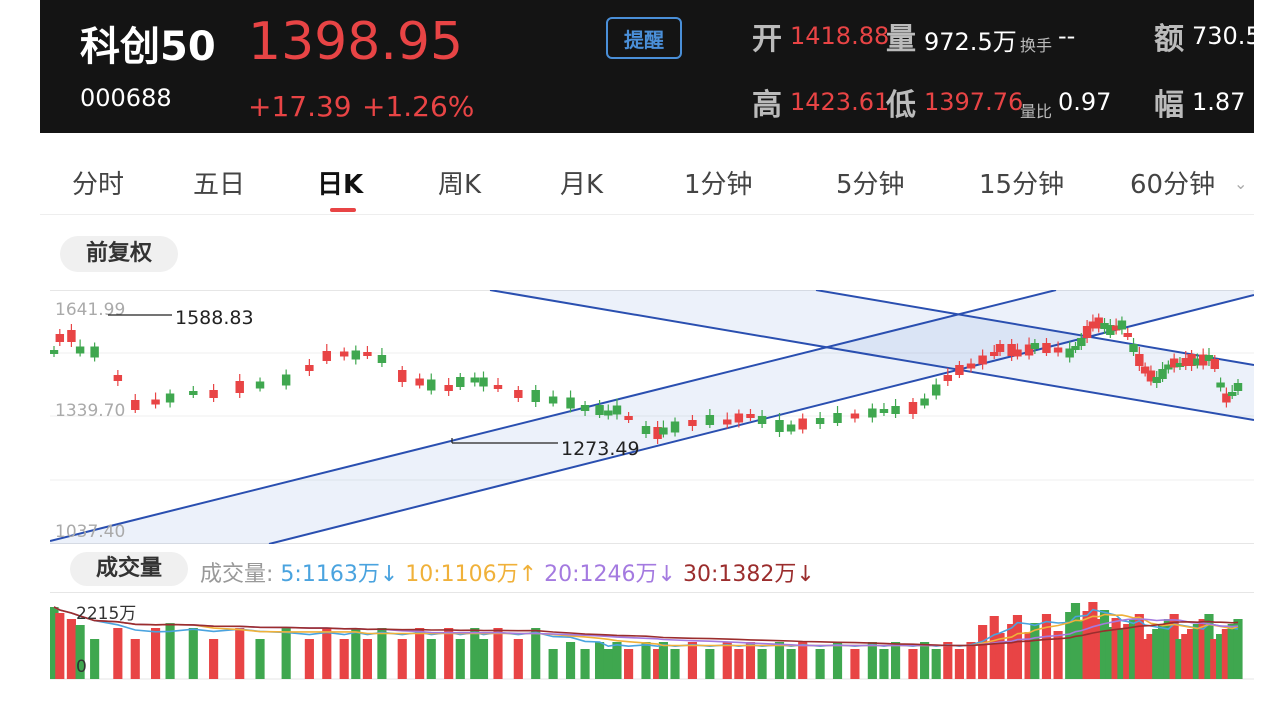 Image resolution: width=1278 pixels, height=711 pixels. Describe the element at coordinates (870, 185) in the screenshot. I see `tab-5min: 5分钟` at that location.